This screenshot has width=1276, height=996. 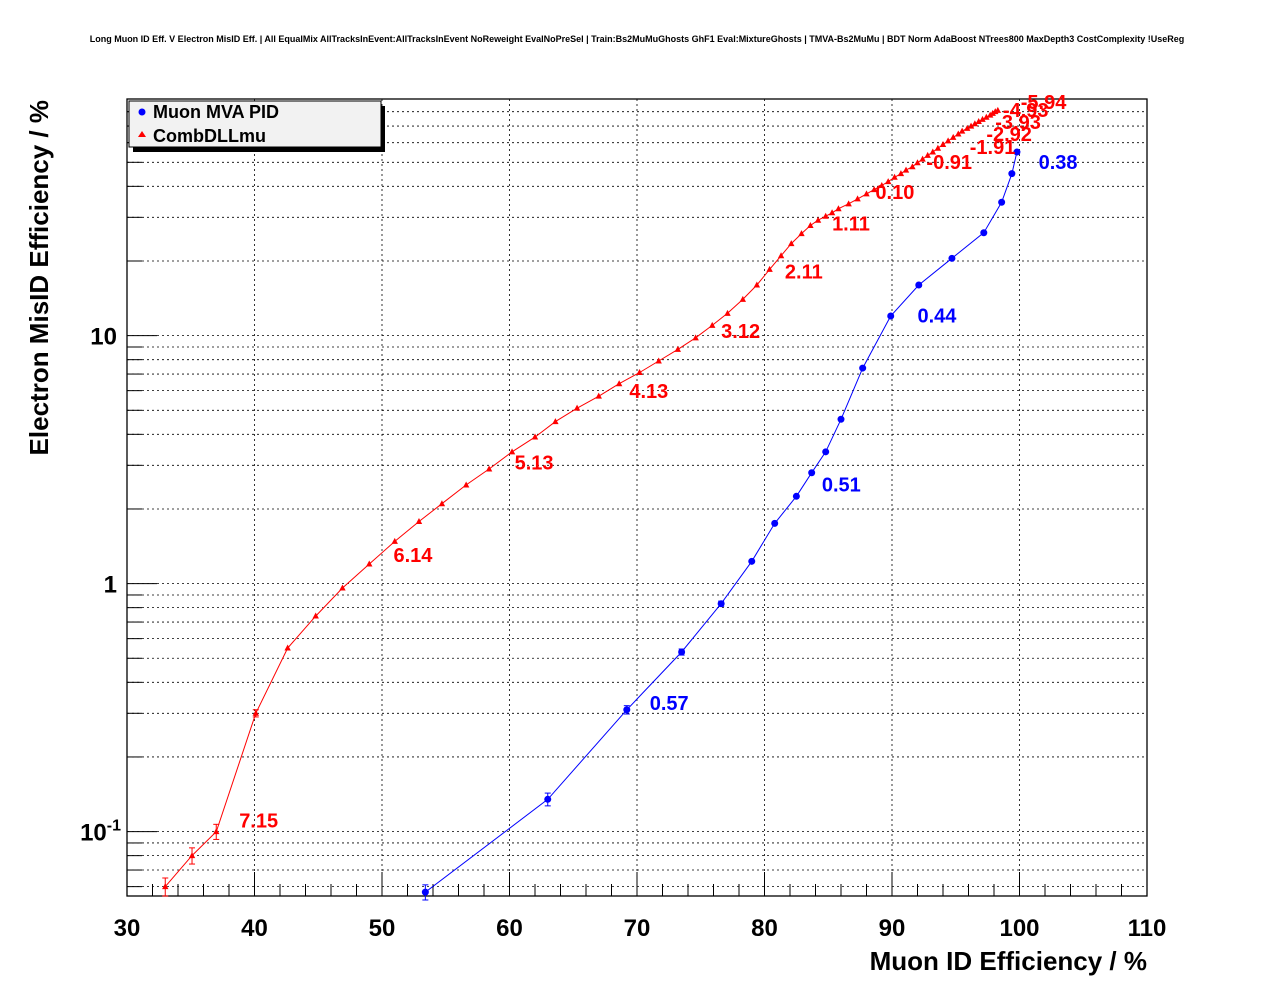 I want to click on legend: Muon MVA PID CombDLLmu, so click(x=256, y=126).